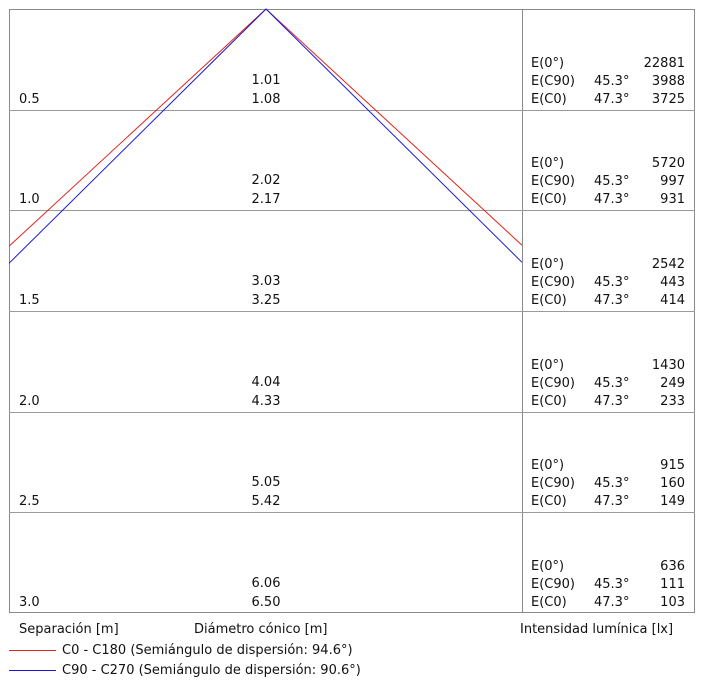  What do you see at coordinates (266, 80) in the screenshot?
I see `diameter-c0-value: 1.01` at bounding box center [266, 80].